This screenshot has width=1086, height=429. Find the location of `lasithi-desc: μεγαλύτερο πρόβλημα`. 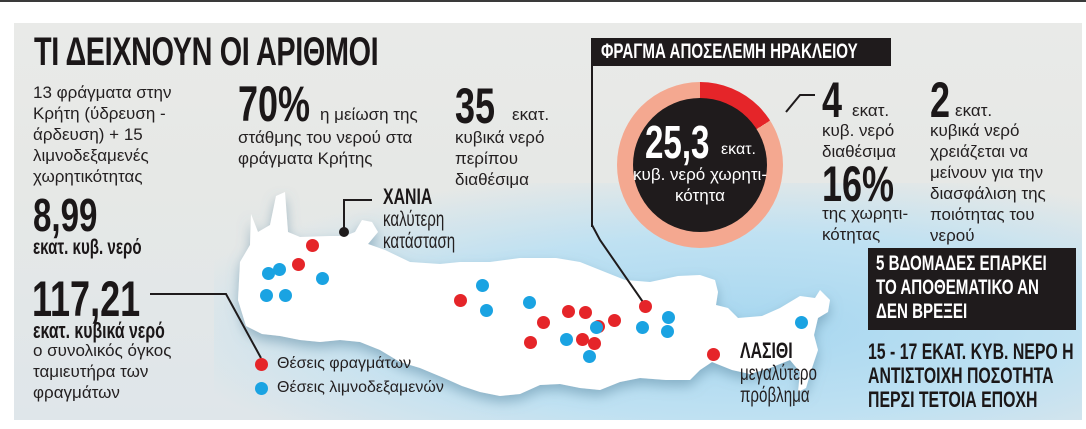

lasithi-desc: μεγαλύτερο πρόβλημα is located at coordinates (778, 384).